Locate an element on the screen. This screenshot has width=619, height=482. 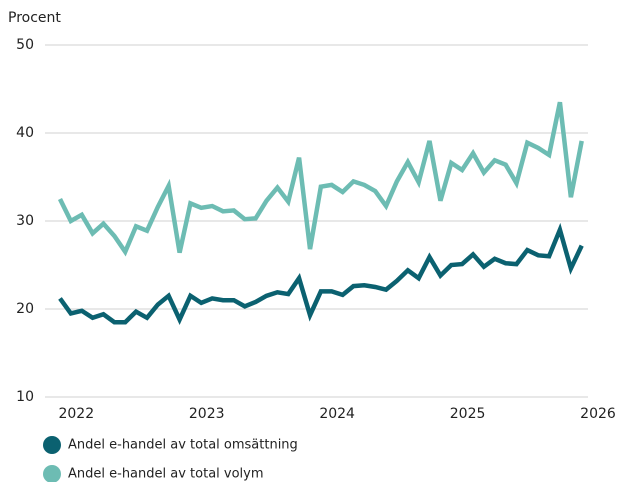
x-tick-label: 2022 is located at coordinates (76, 414).